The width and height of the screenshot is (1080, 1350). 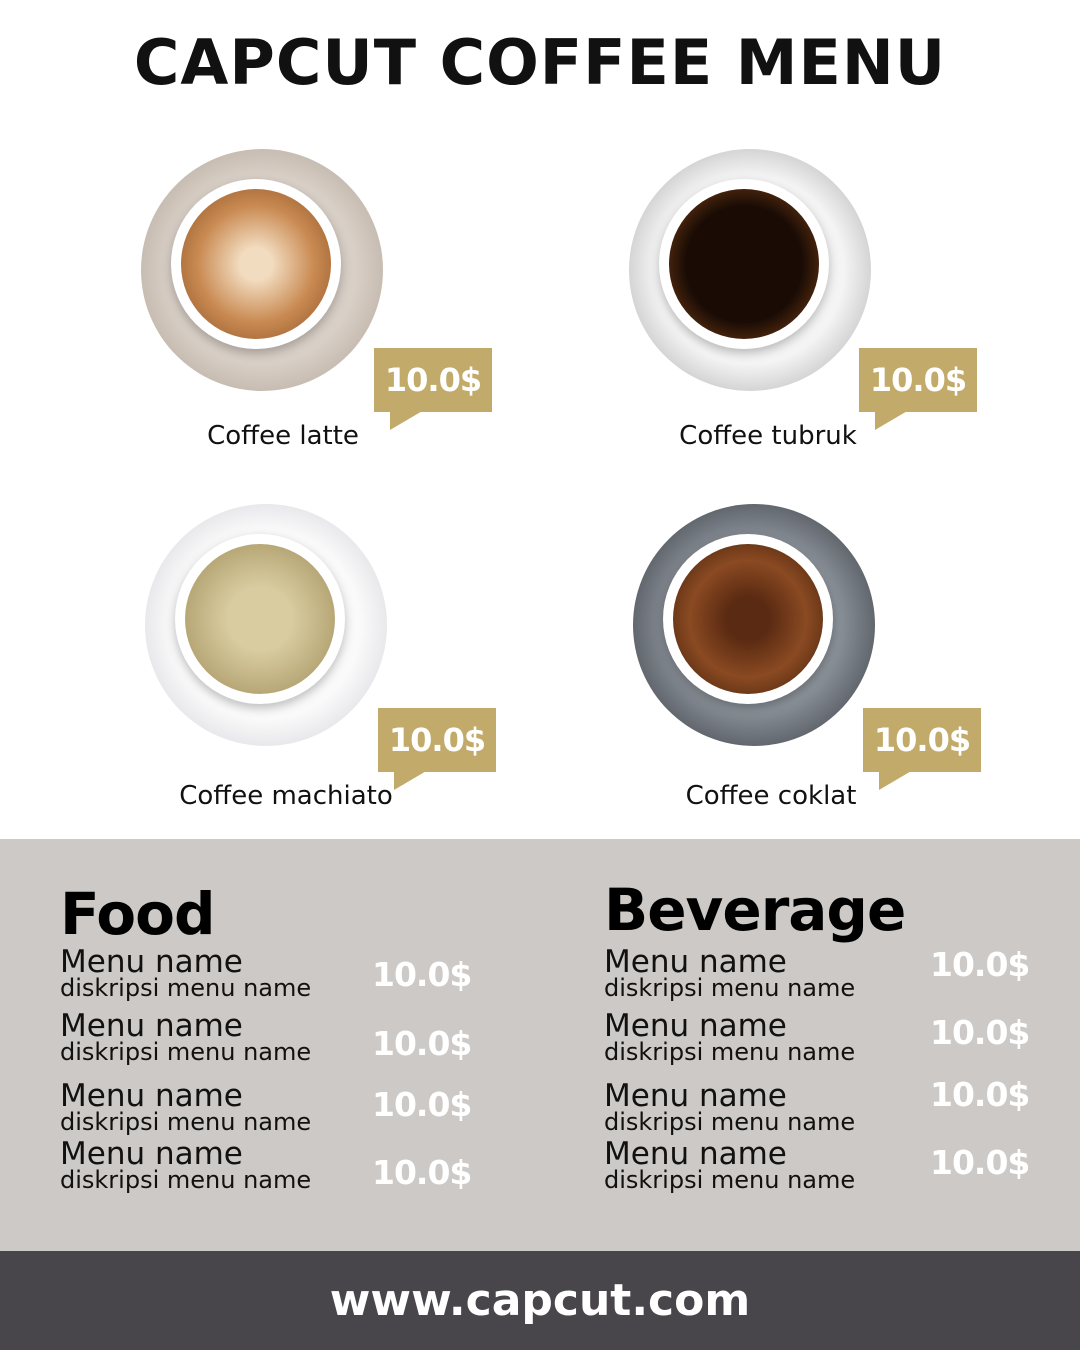 What do you see at coordinates (286, 796) in the screenshot?
I see `product-name: Coffee machiato` at bounding box center [286, 796].